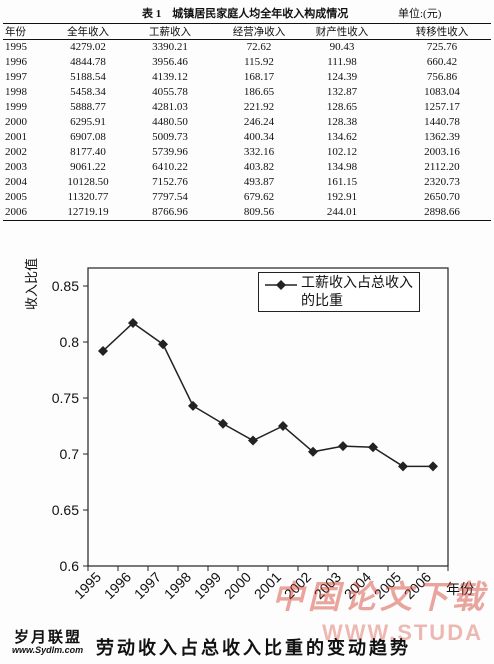 The image size is (494, 664). I want to click on cell-wage-income: 3956.46, so click(170, 62).